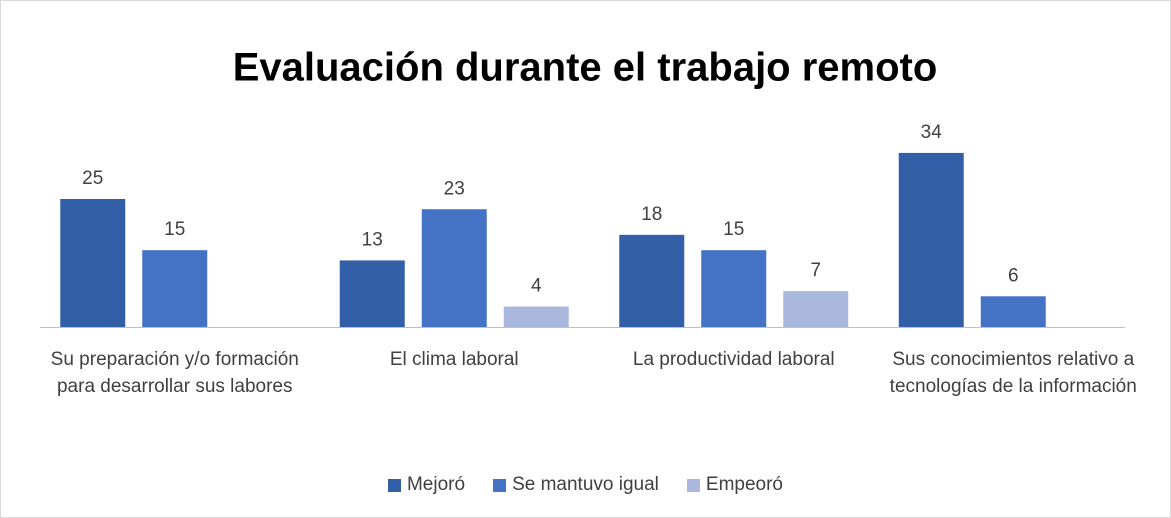  I want to click on legend-label: Mejoró, so click(436, 484).